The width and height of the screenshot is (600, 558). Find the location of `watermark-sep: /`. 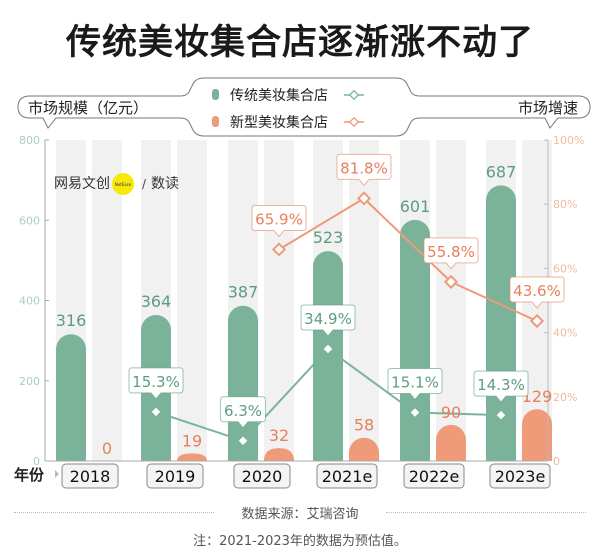

watermark-sep: / is located at coordinates (144, 184).